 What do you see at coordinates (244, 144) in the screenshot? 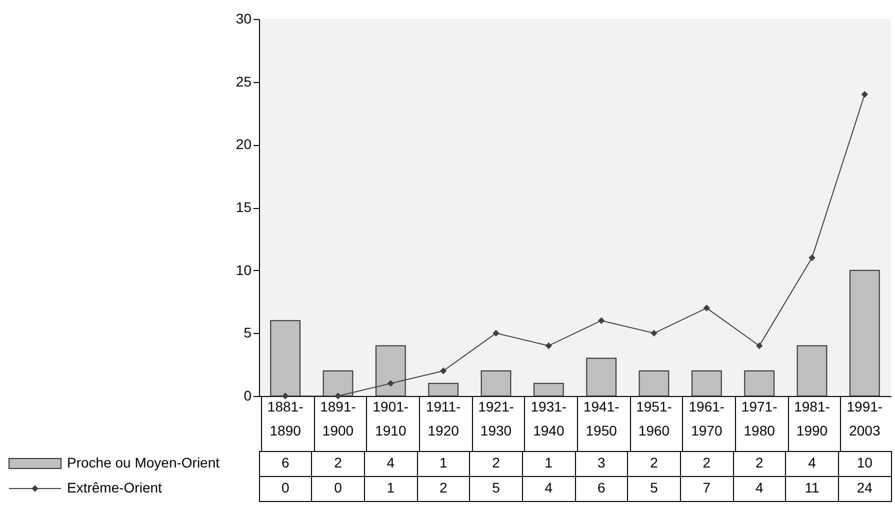
I see `y-tick-label: 20` at bounding box center [244, 144].